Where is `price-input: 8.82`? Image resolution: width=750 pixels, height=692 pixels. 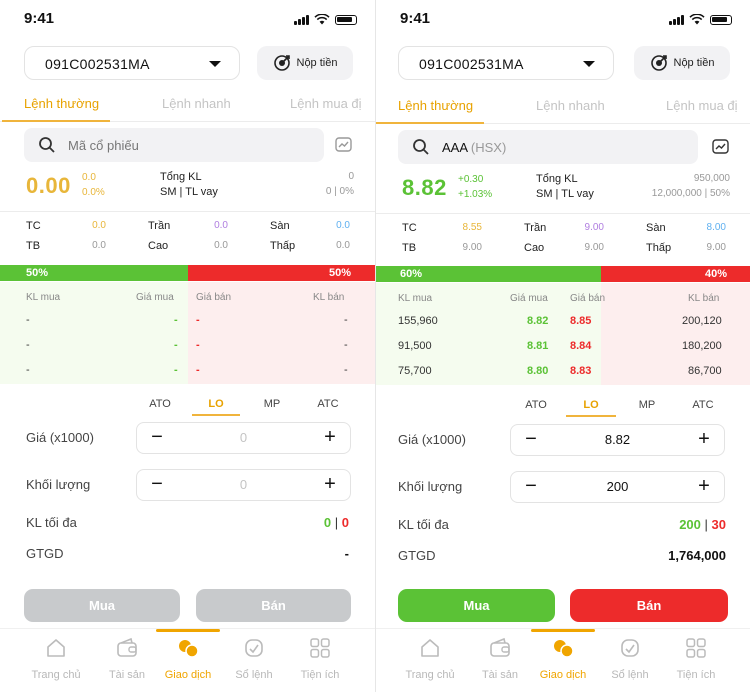 price-input: 8.82 is located at coordinates (617, 439).